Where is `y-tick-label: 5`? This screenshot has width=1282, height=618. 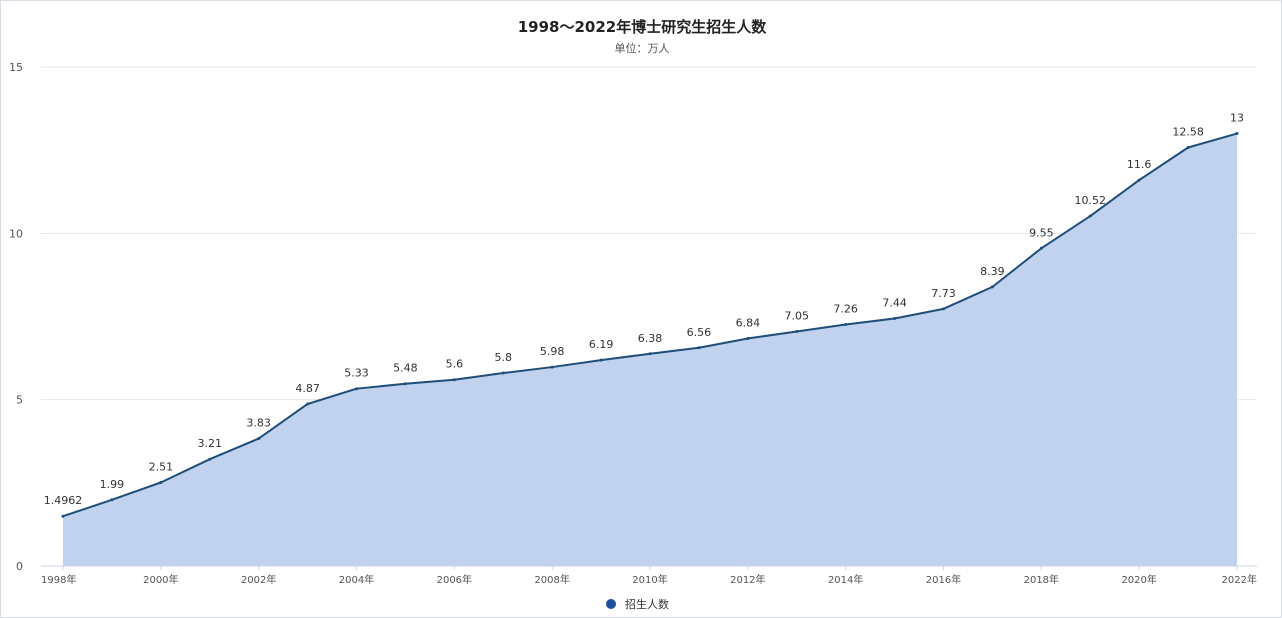
y-tick-label: 5 is located at coordinates (19, 400).